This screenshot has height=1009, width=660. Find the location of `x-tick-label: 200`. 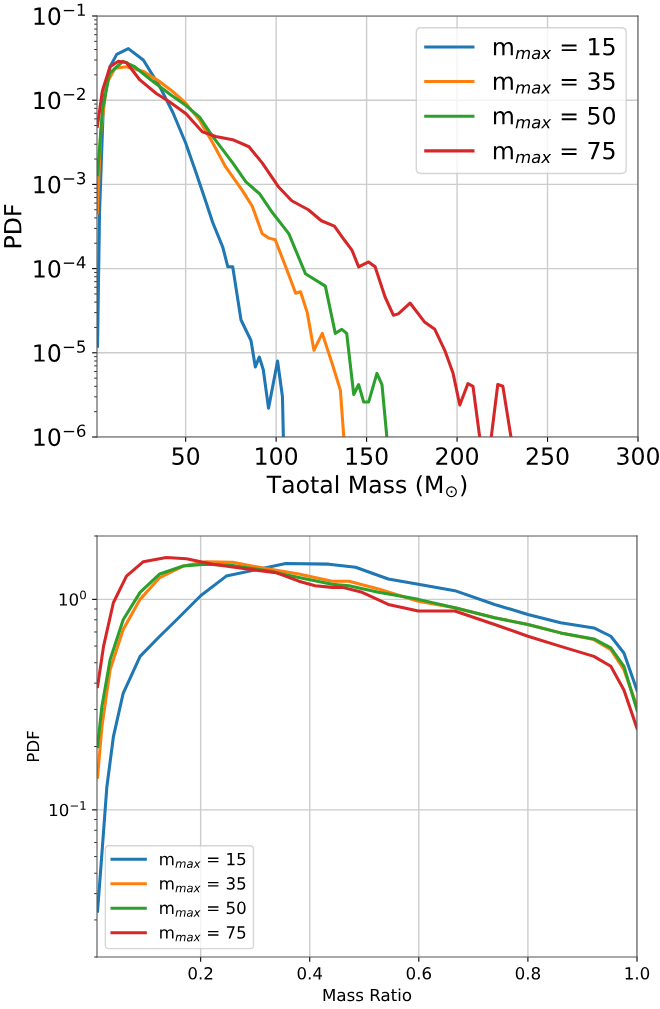

x-tick-label: 200 is located at coordinates (457, 456).